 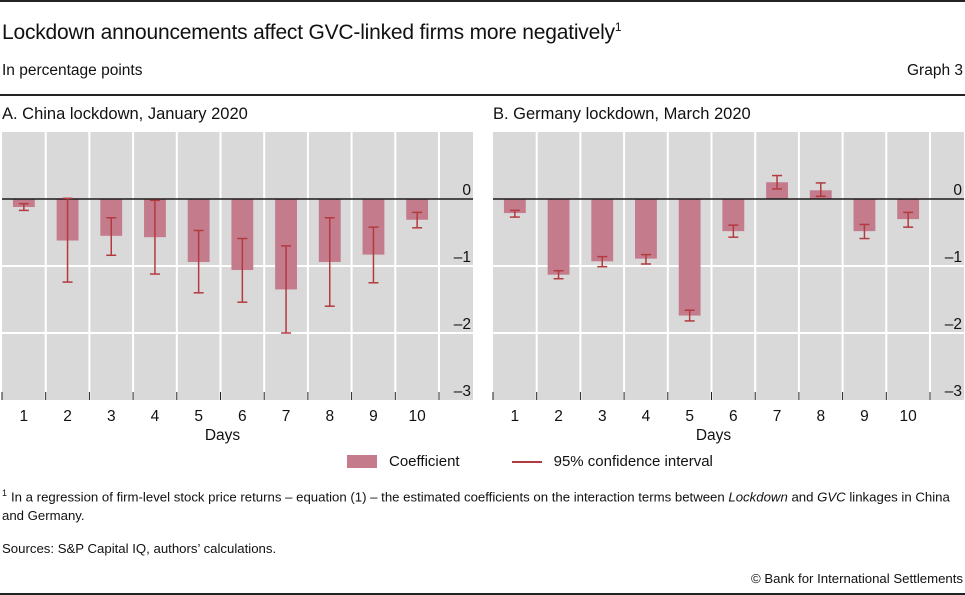 What do you see at coordinates (831, 497) in the screenshot?
I see `footnote-italic-2: GVC` at bounding box center [831, 497].